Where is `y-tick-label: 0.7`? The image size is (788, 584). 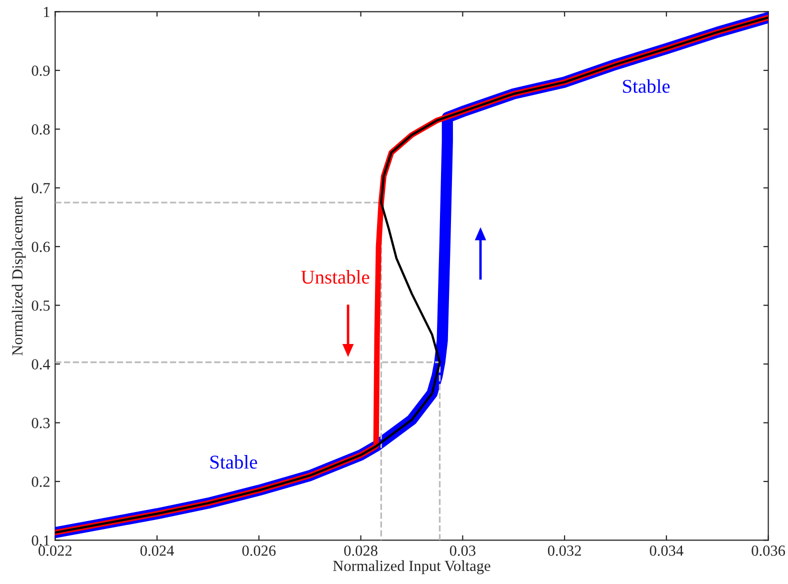 y-tick-label: 0.7 is located at coordinates (41, 188).